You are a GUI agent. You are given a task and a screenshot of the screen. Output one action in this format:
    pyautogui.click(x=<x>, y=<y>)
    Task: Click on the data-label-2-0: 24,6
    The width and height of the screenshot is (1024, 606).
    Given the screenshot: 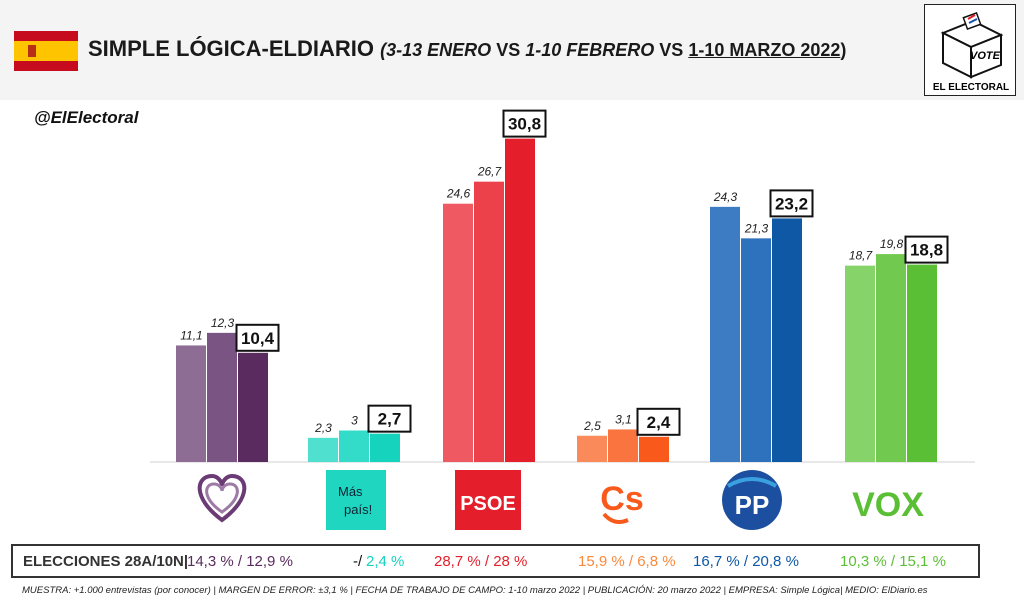 What is the action you would take?
    pyautogui.click(x=458, y=194)
    